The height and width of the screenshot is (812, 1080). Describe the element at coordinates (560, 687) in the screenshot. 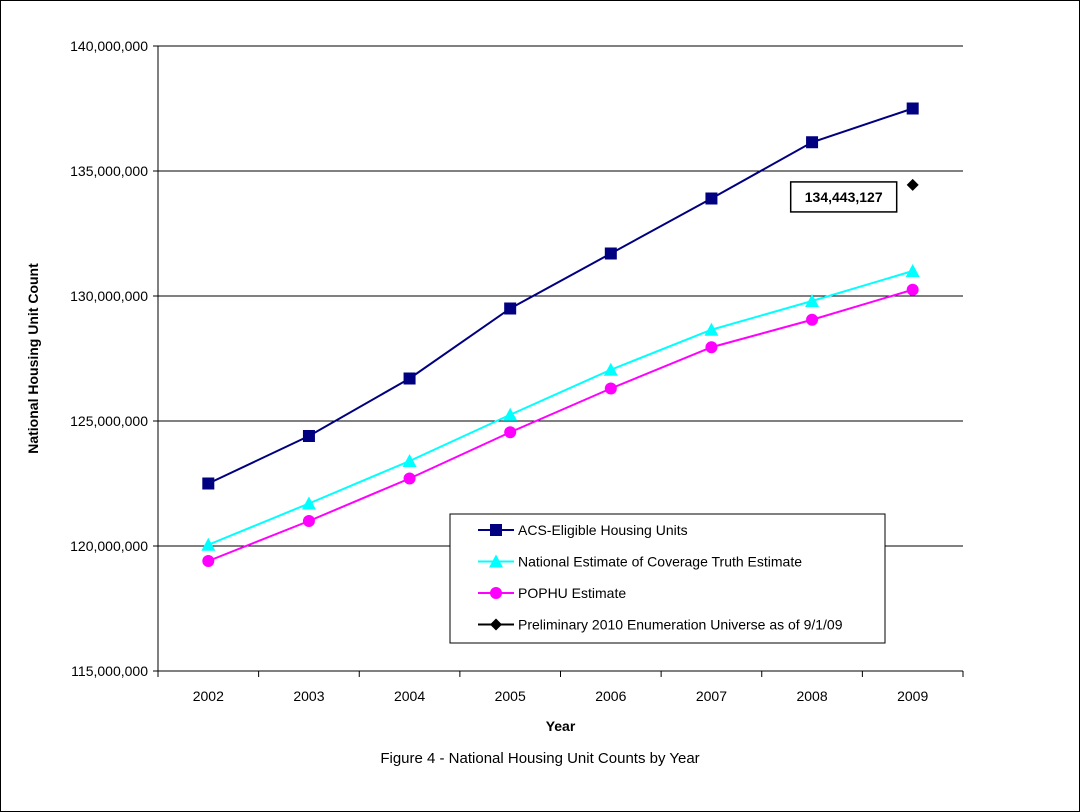

I see `x-axis-ticks: 2002 2003 2004 2005 2006 2007 2008 2009` at that location.